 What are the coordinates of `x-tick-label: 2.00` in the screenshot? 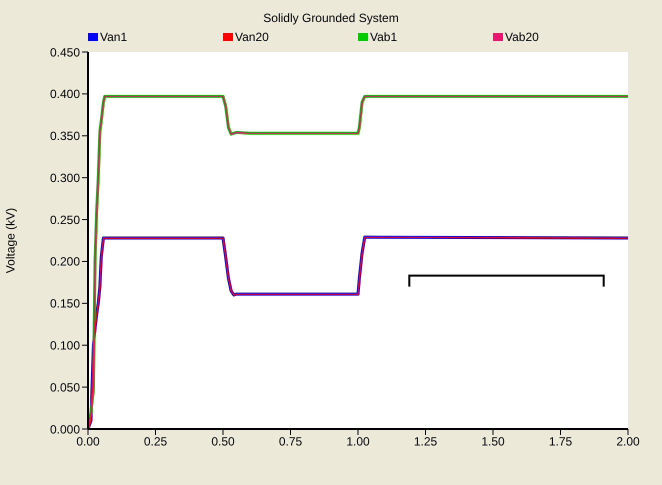 It's located at (628, 441).